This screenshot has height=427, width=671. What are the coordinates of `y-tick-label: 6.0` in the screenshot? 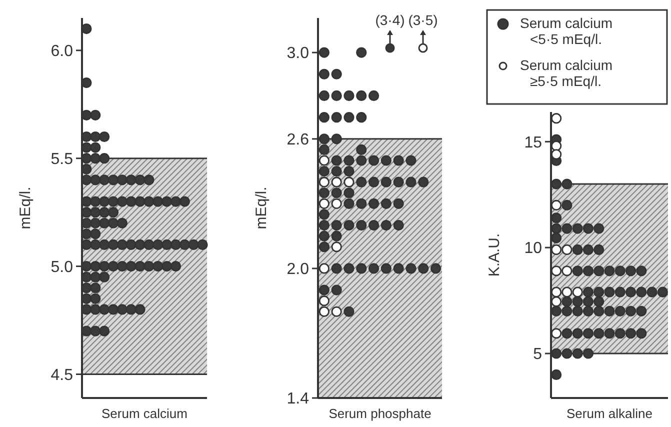 It's located at (62, 51).